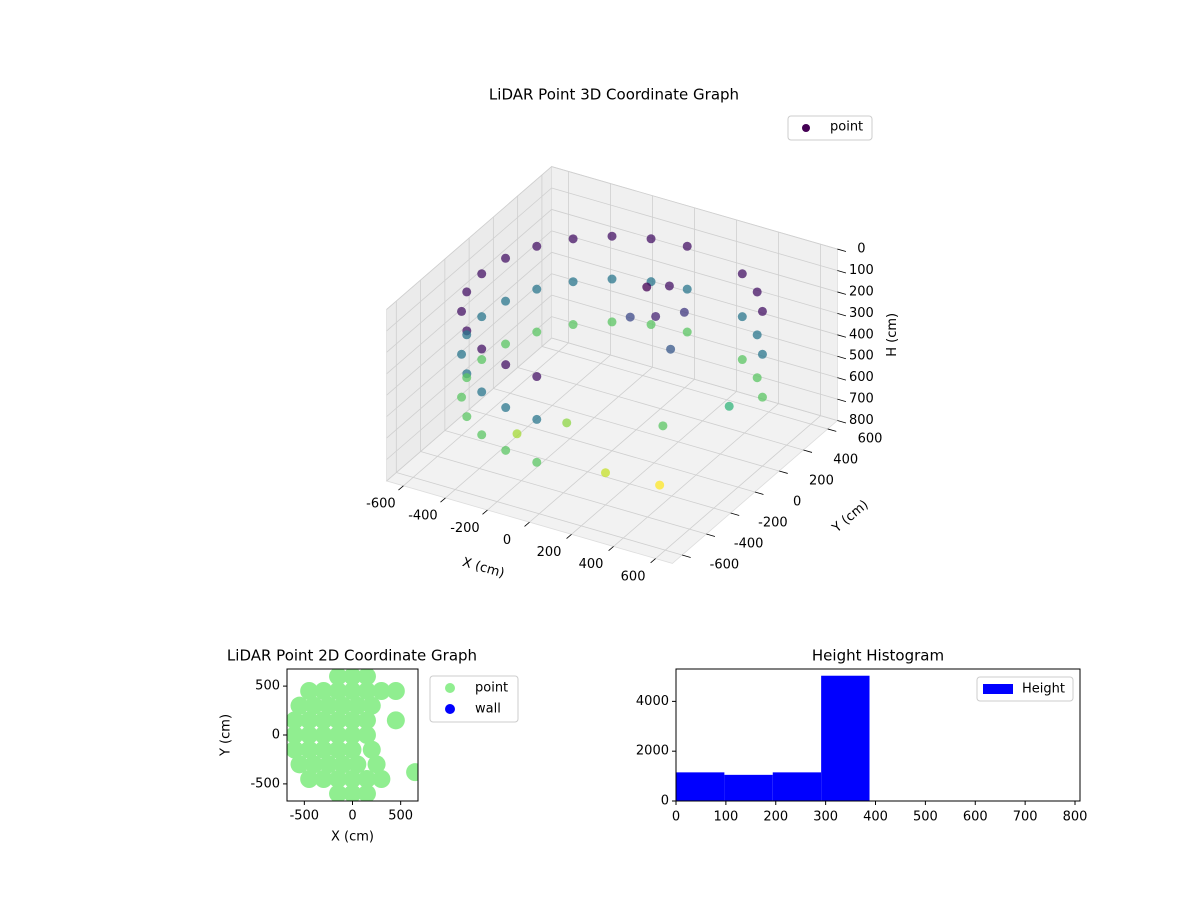  What do you see at coordinates (861, 249) in the screenshot?
I see `z-tick-label: 0` at bounding box center [861, 249].